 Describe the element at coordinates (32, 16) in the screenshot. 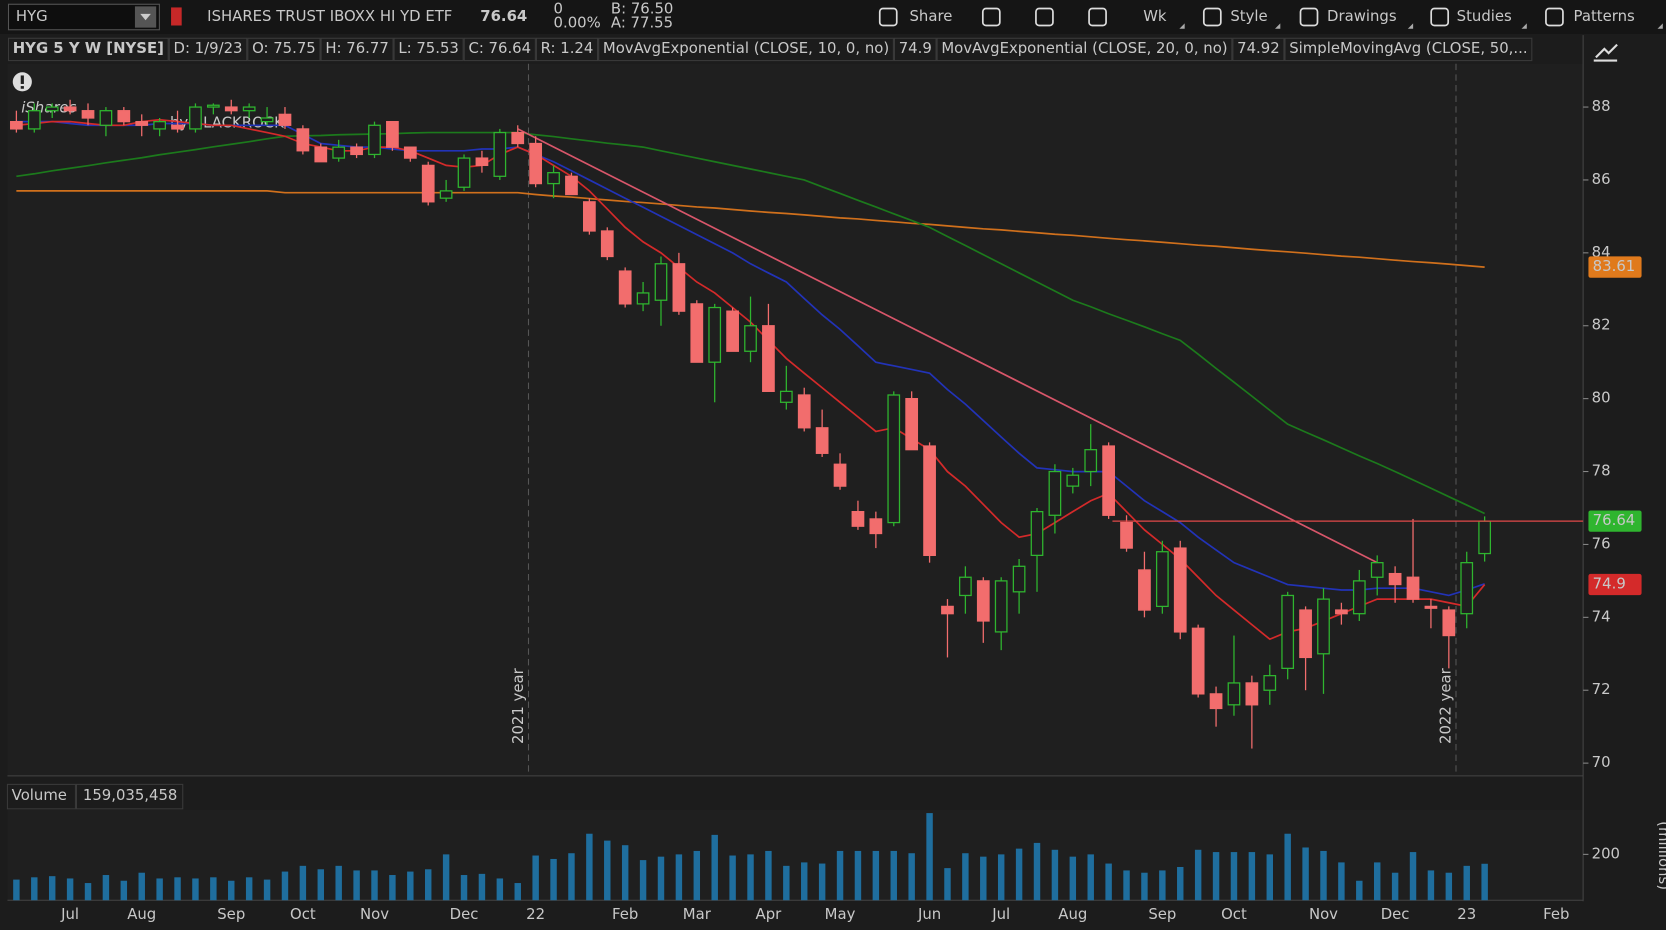

I see `symbol: HYG` at that location.